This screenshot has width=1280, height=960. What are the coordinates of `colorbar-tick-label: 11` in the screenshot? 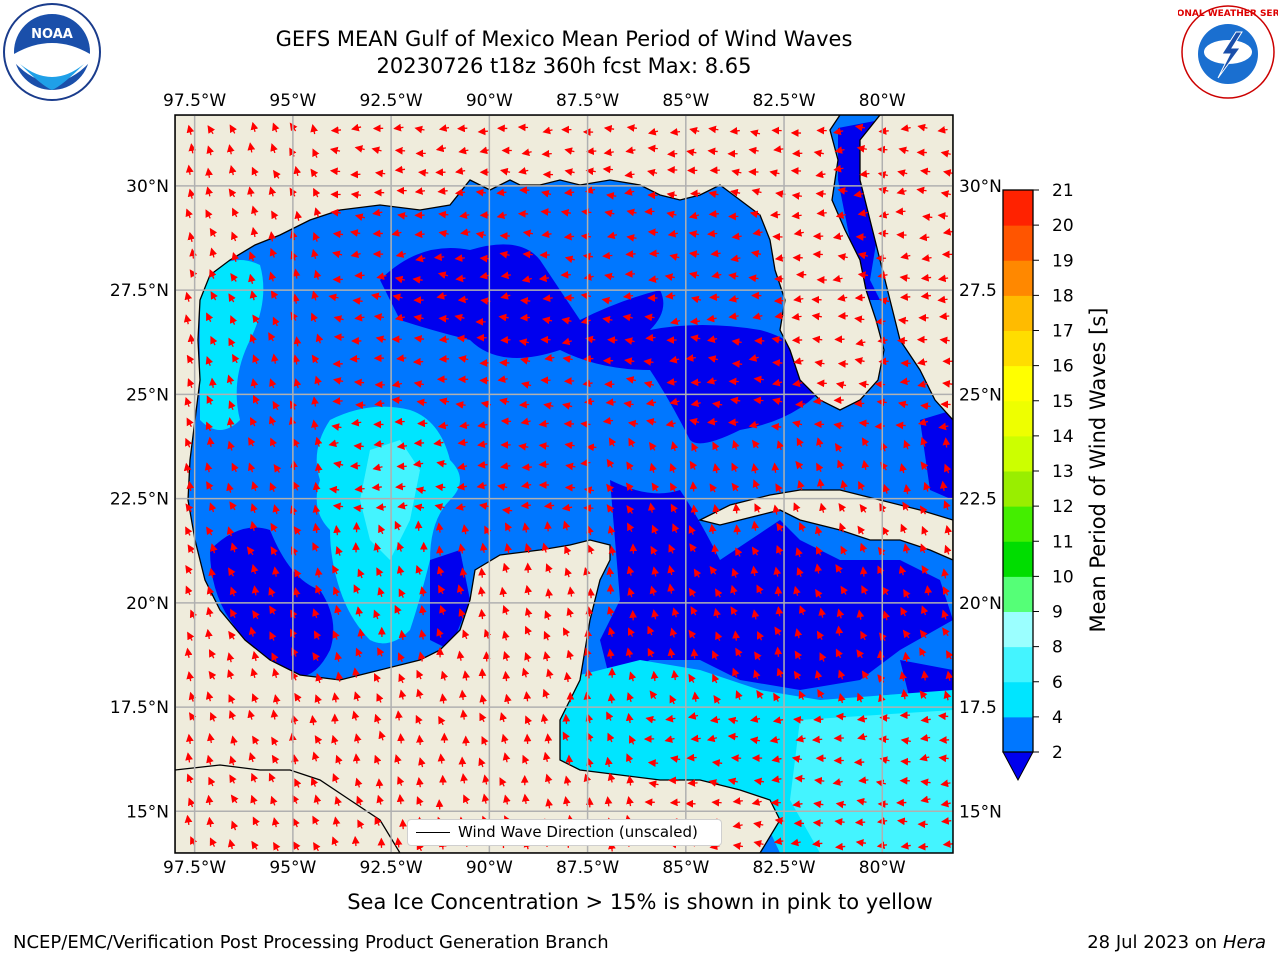 It's located at (1063, 542).